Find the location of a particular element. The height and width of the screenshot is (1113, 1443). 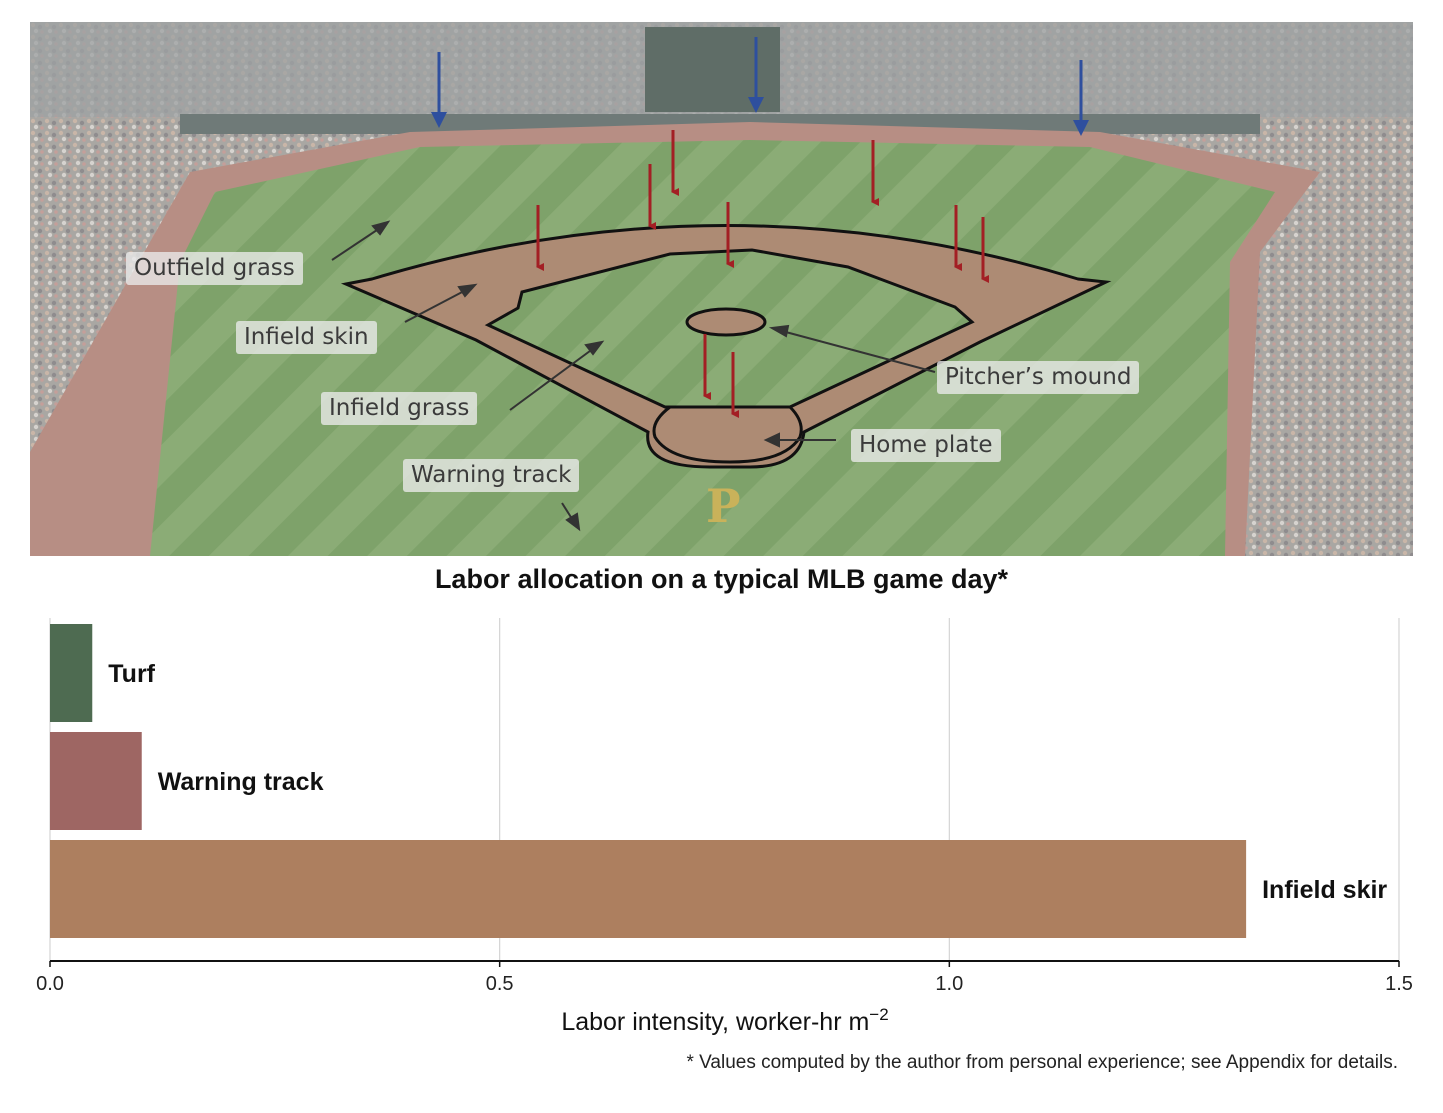

label-infield-grass: Infield grass is located at coordinates (399, 408).